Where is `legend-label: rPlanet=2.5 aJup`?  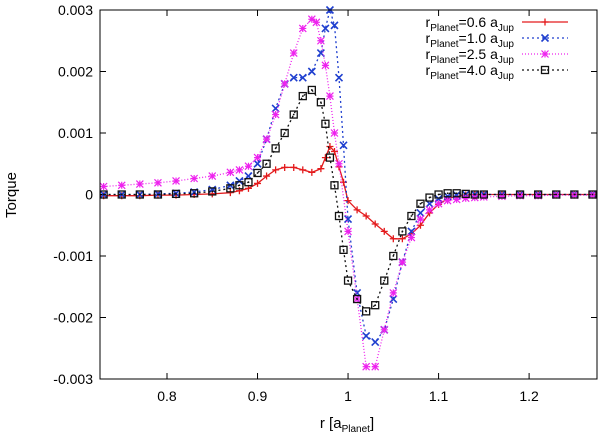
legend-label: rPlanet=2.5 aJup is located at coordinates (470, 56).